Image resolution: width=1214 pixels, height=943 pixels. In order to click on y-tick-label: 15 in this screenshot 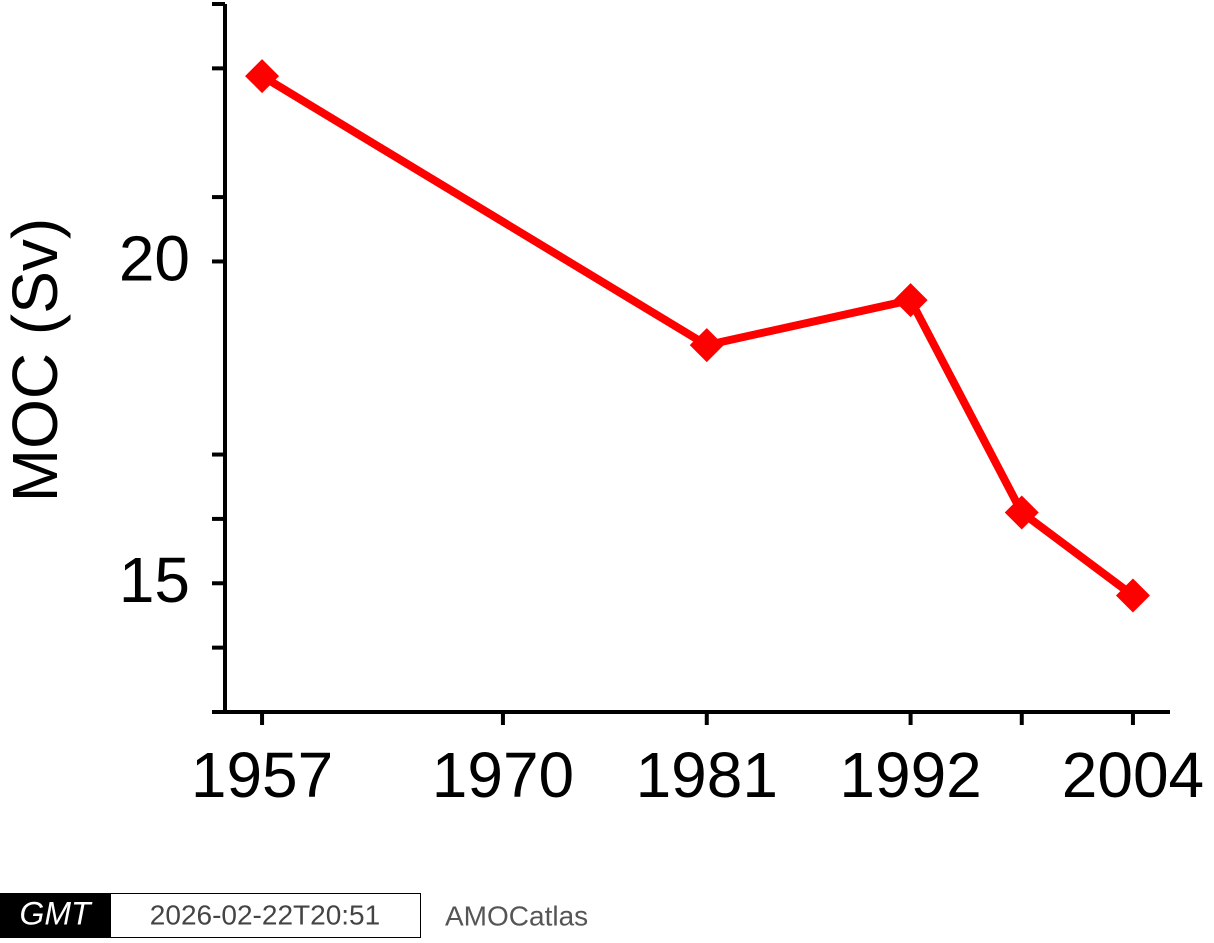, I will do `click(154, 580)`.